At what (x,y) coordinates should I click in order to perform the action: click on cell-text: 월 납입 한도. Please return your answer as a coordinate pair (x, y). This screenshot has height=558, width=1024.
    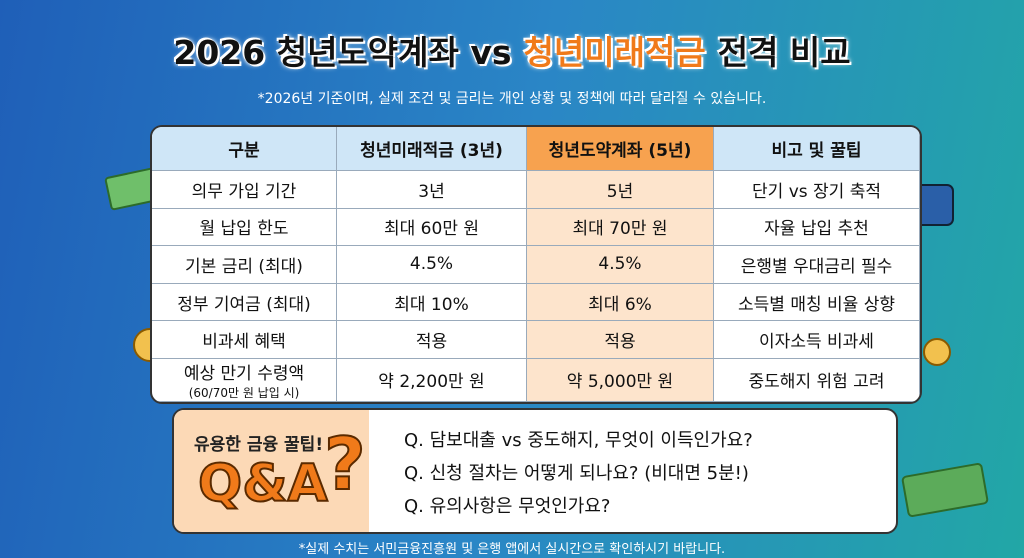
    Looking at the image, I should click on (244, 229).